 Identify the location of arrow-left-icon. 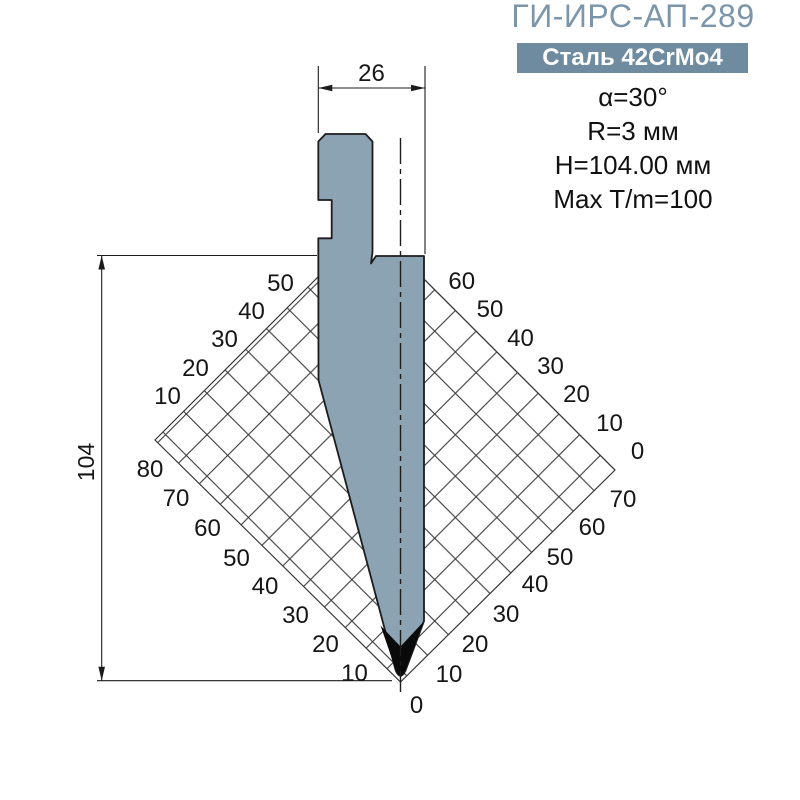
(325, 88).